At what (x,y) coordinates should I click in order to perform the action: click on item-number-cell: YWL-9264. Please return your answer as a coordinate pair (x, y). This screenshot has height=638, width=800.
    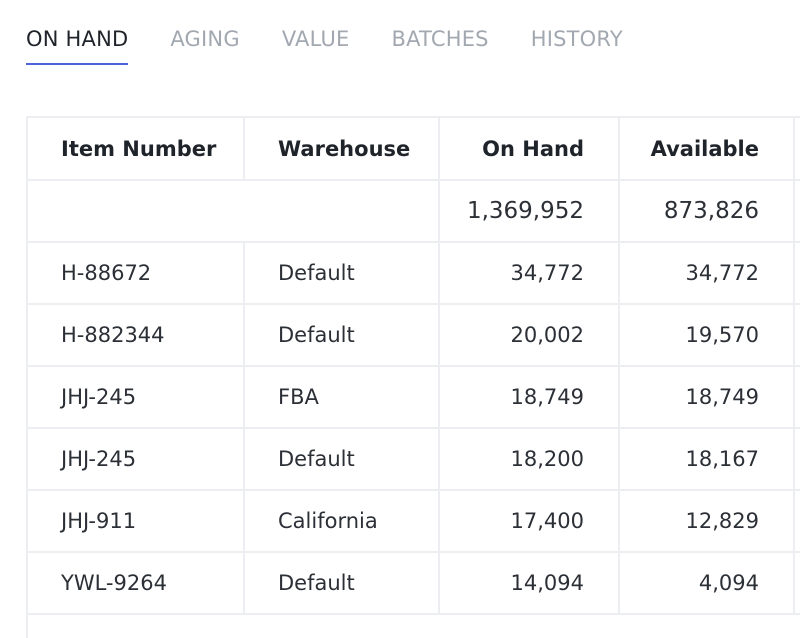
    Looking at the image, I should click on (136, 583).